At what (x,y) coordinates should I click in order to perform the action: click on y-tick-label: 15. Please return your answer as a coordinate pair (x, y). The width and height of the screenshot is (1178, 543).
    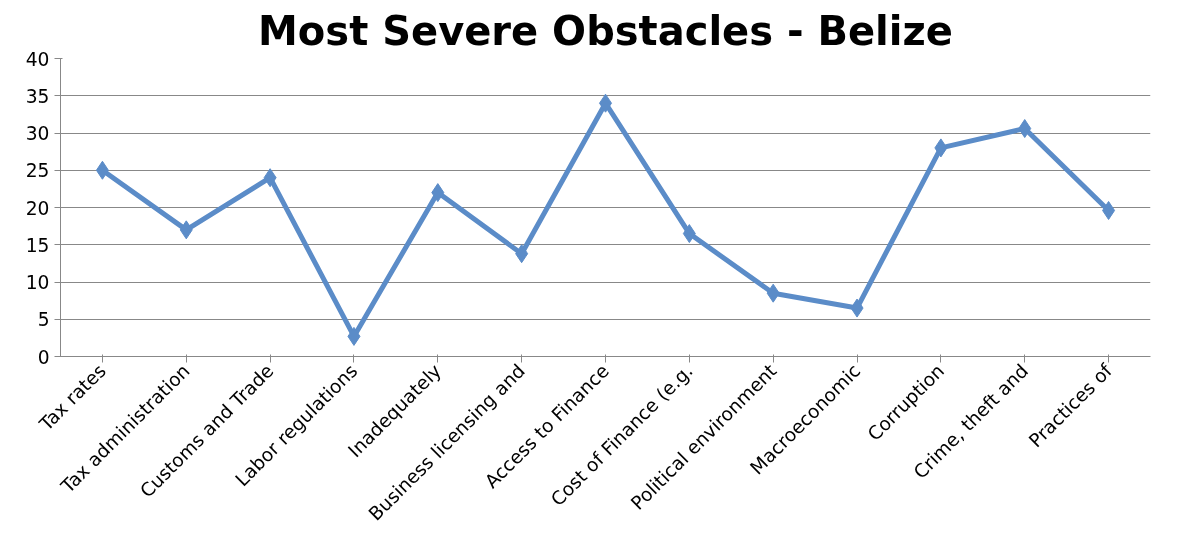
    Looking at the image, I should click on (37, 245).